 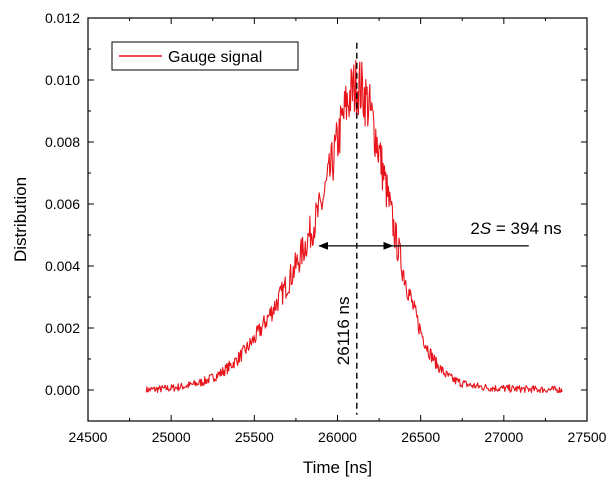 What do you see at coordinates (420, 437) in the screenshot?
I see `x-tick-label: 26500` at bounding box center [420, 437].